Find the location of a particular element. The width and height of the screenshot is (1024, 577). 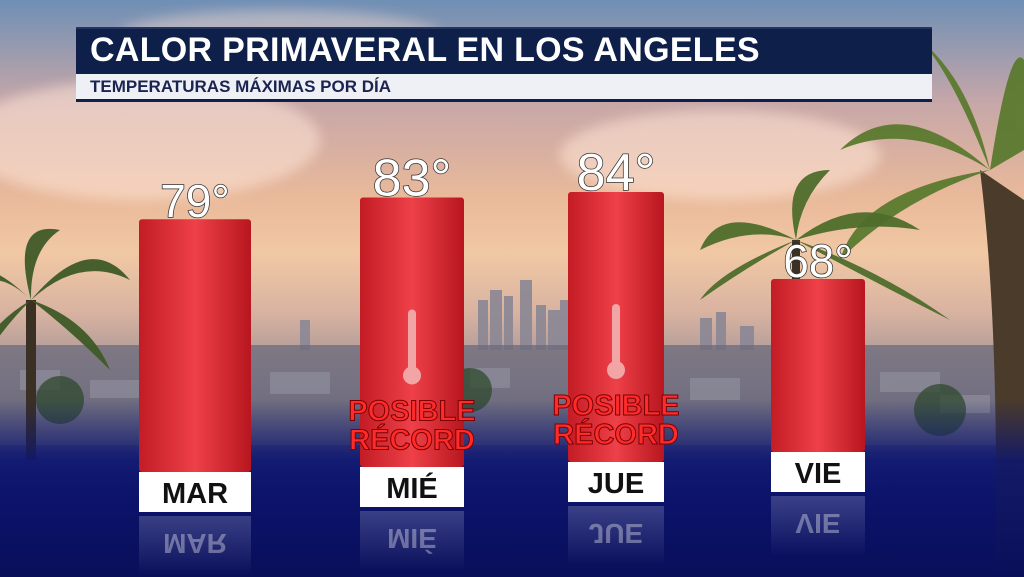

day-label: VIE is located at coordinates (818, 474).